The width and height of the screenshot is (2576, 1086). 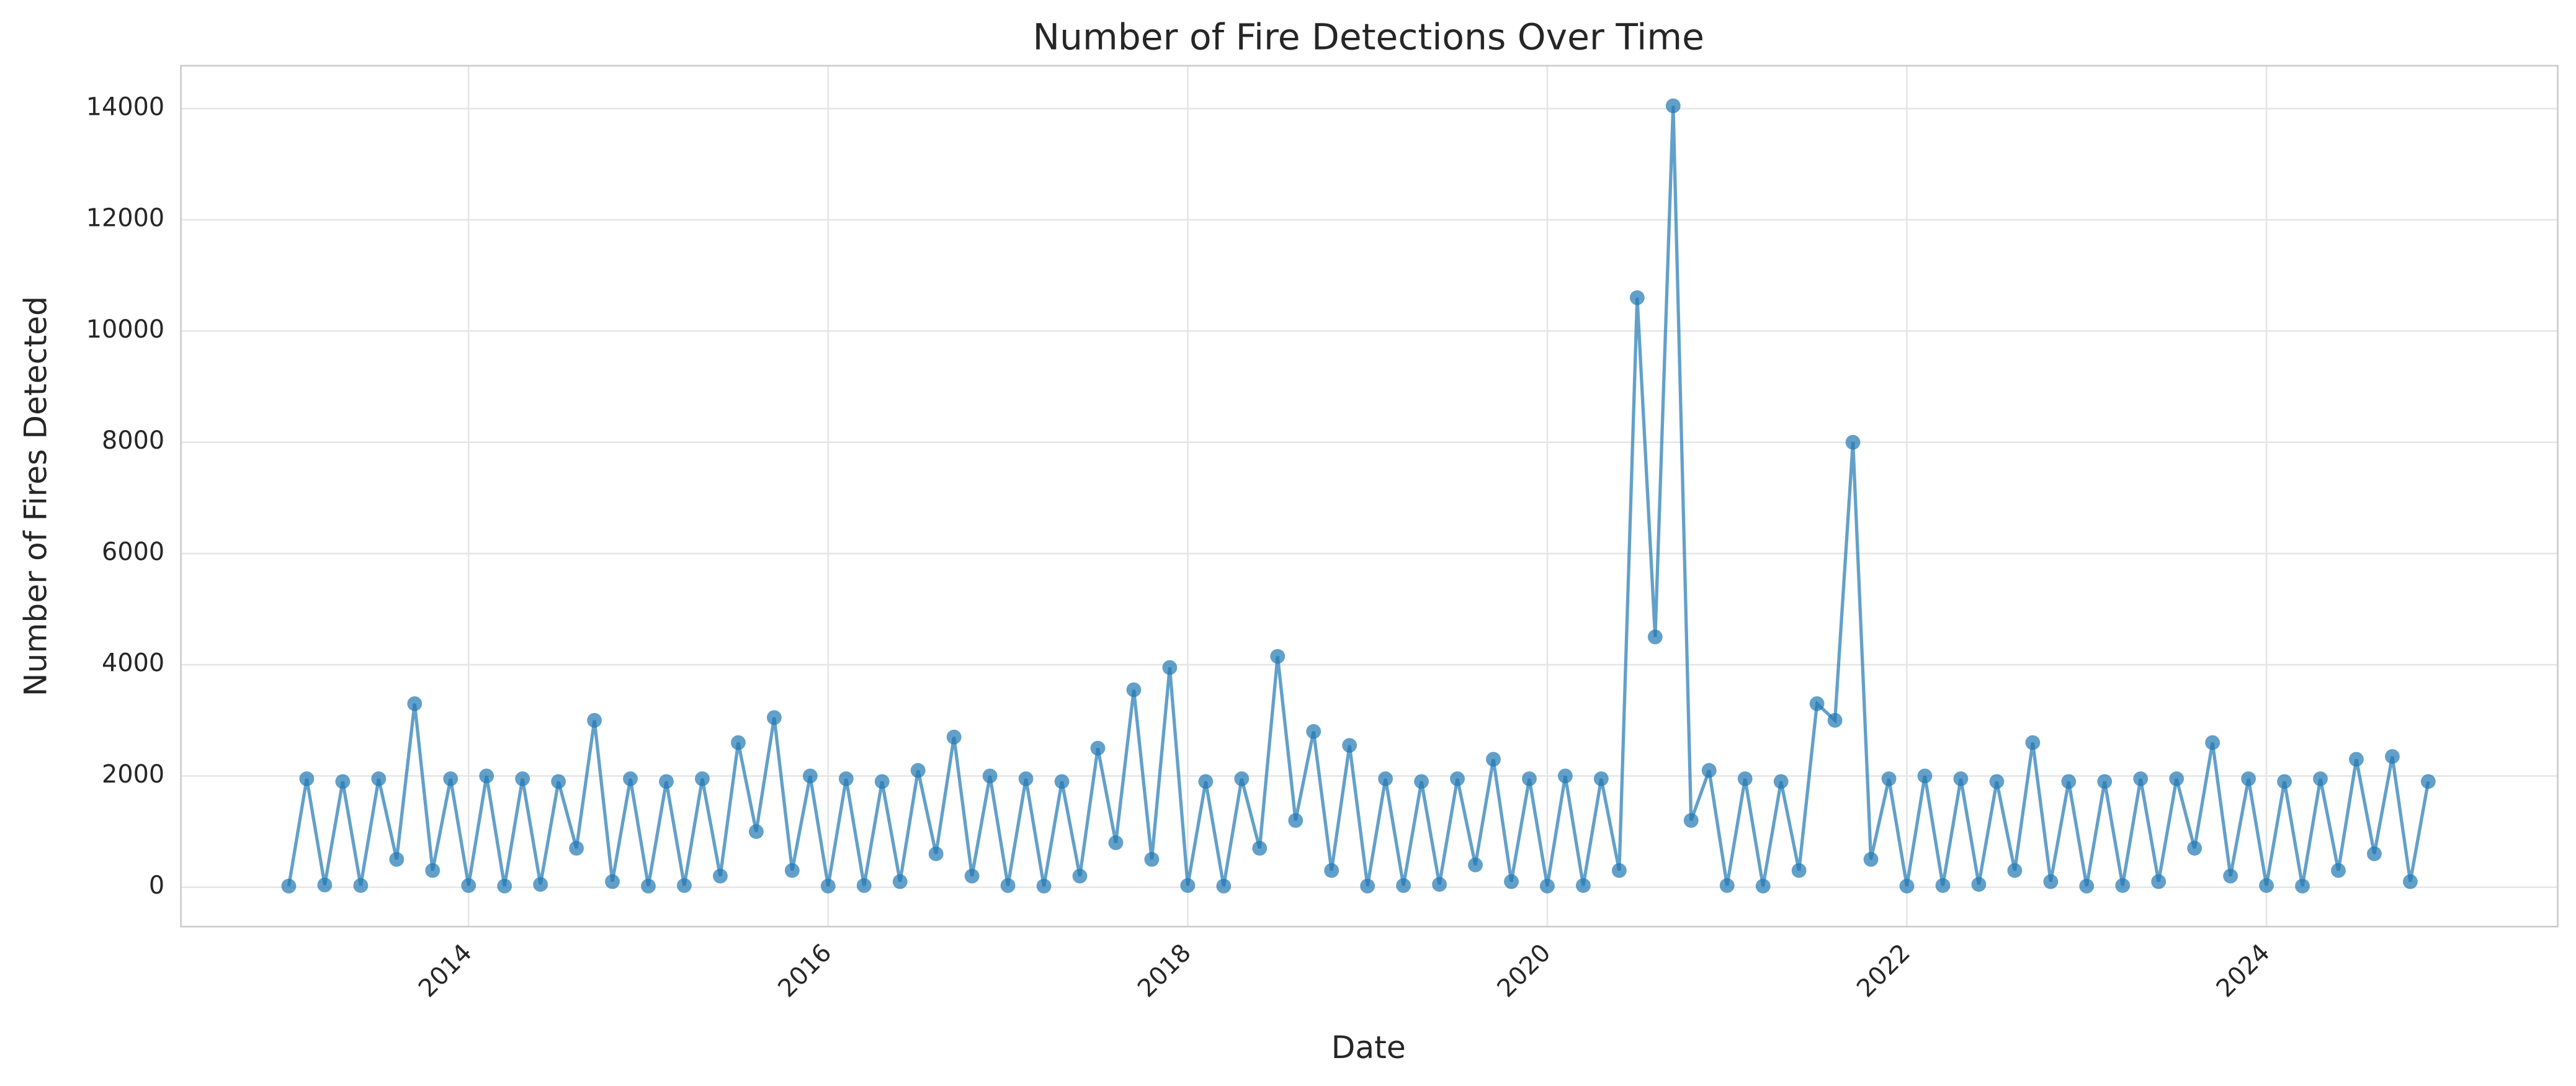 What do you see at coordinates (125, 329) in the screenshot?
I see `y-tick-label: 10000` at bounding box center [125, 329].